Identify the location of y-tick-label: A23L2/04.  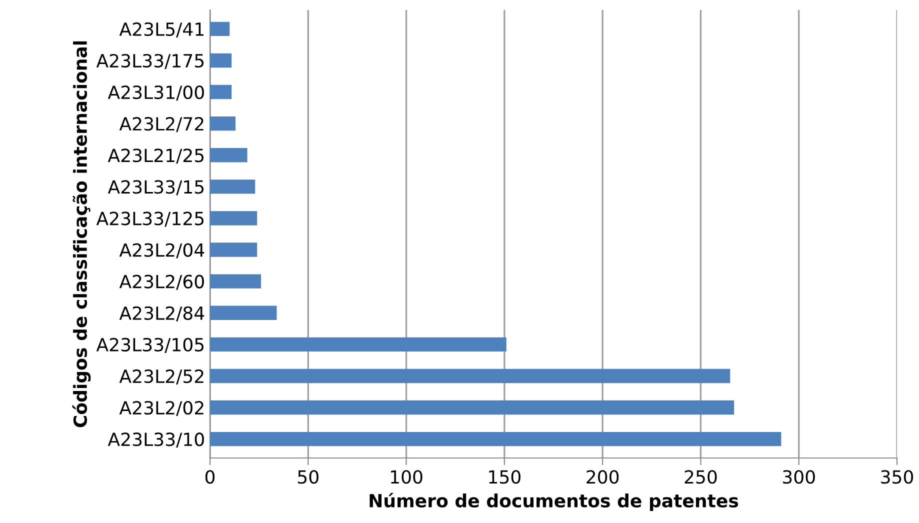
(161, 250).